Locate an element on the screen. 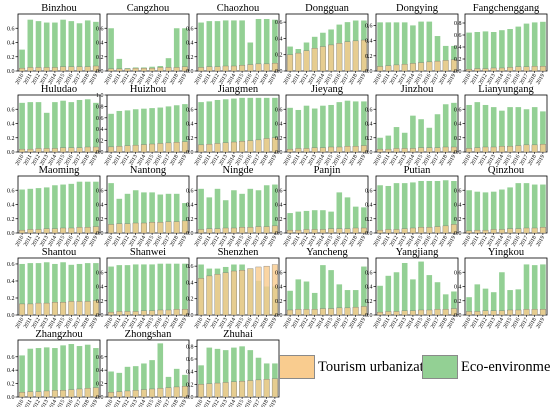 This screenshot has height=407, width=550. chart-title: Shanwei is located at coordinates (148, 252).